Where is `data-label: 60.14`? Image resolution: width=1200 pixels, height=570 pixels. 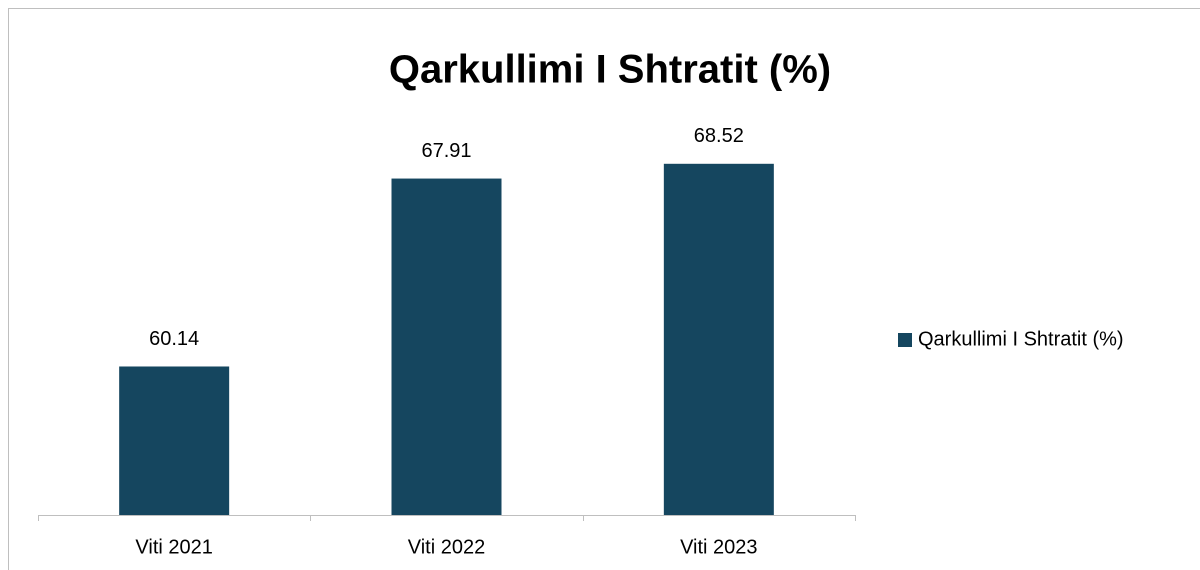 data-label: 60.14 is located at coordinates (174, 339).